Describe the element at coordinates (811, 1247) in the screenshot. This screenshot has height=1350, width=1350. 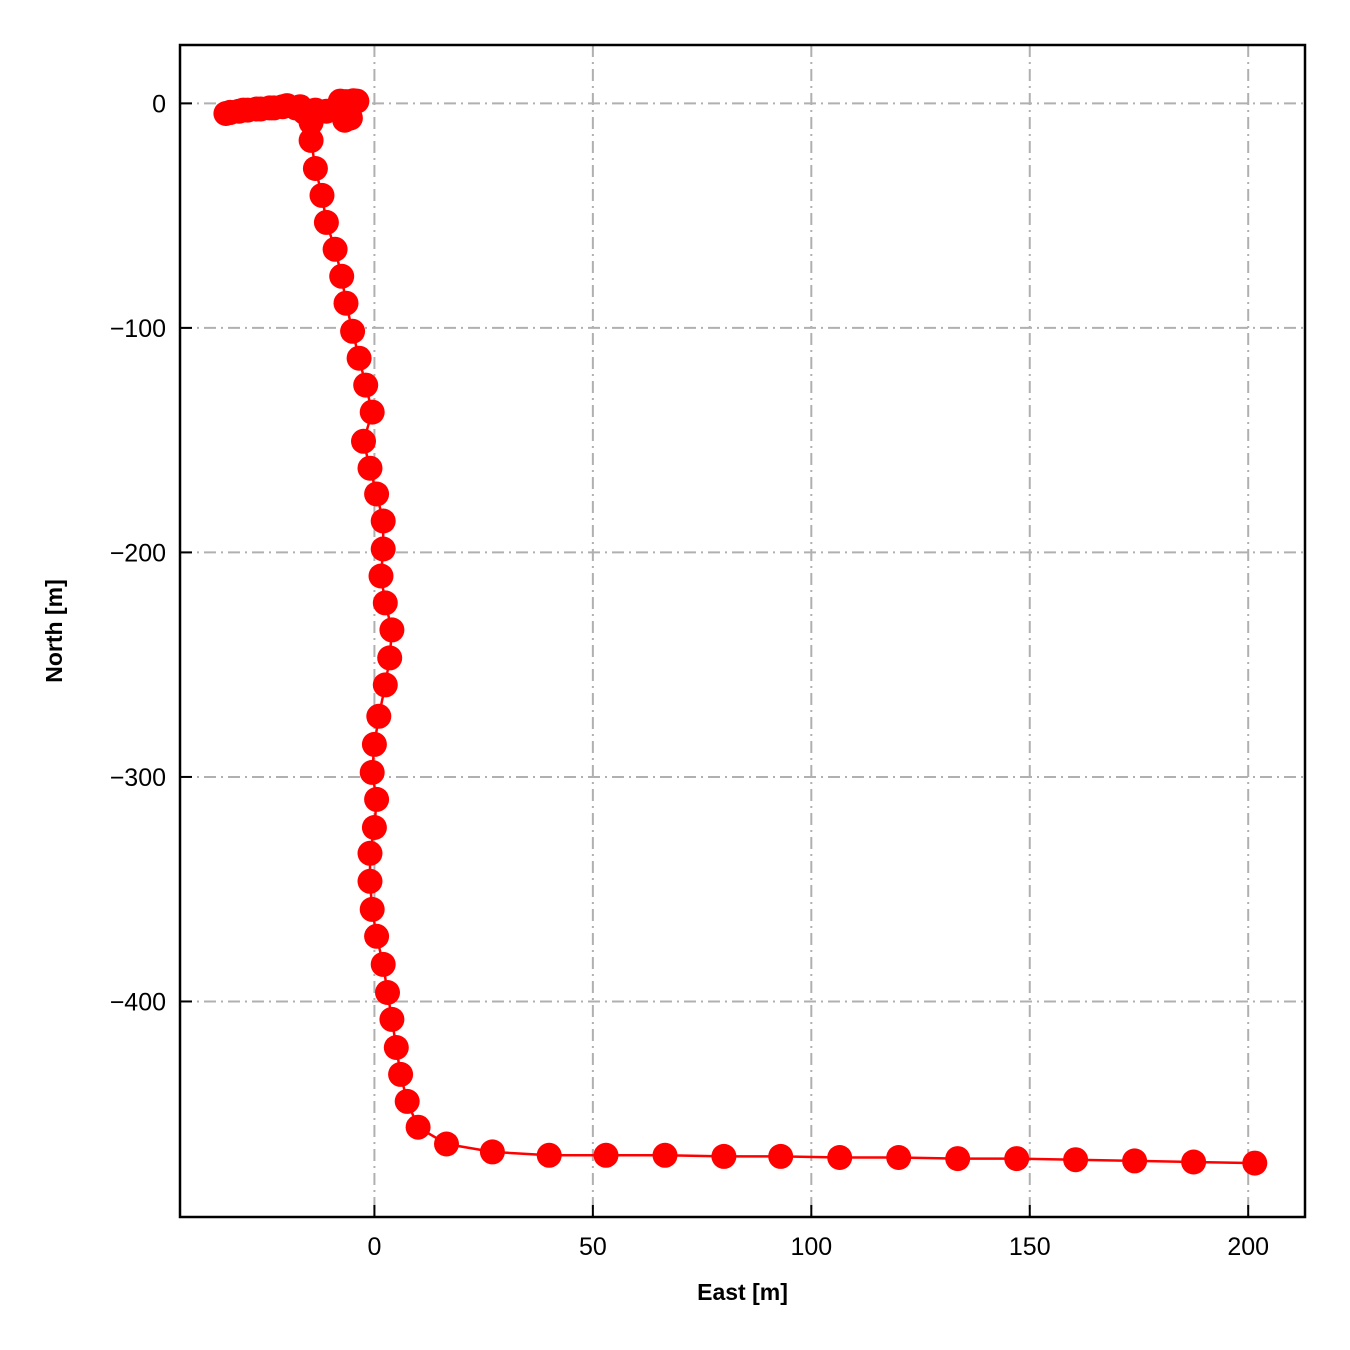
I see `x-tick-label: 100` at that location.